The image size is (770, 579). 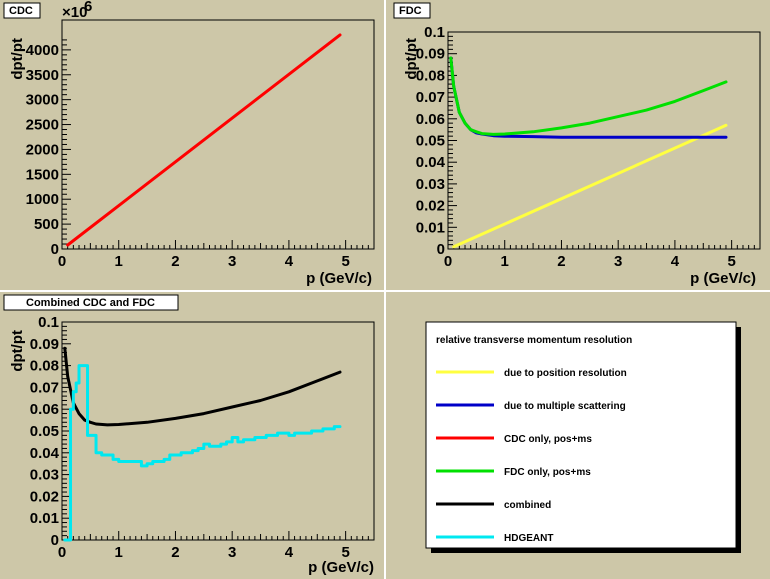 I want to click on combined-y-tick-label: 0.02, so click(x=44, y=496).